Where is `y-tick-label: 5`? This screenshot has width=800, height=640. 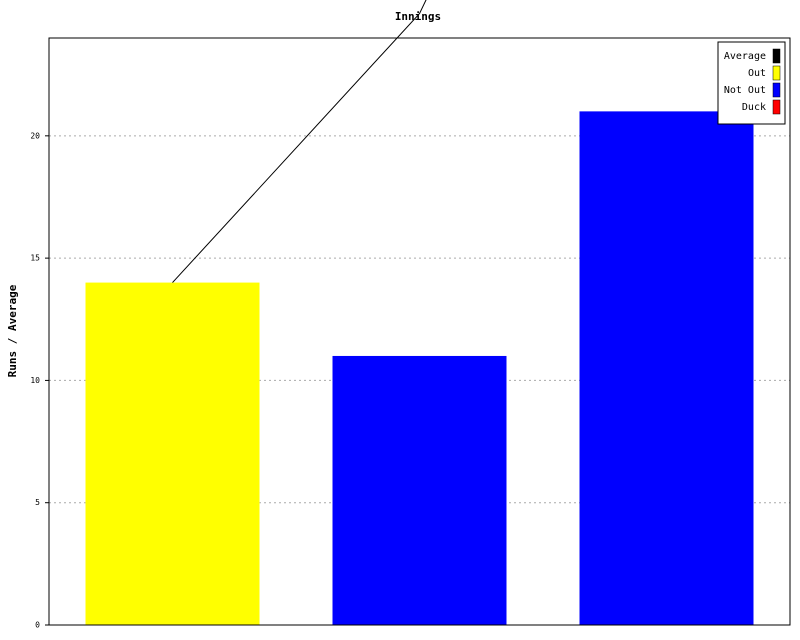
y-tick-label: 5 is located at coordinates (37, 502).